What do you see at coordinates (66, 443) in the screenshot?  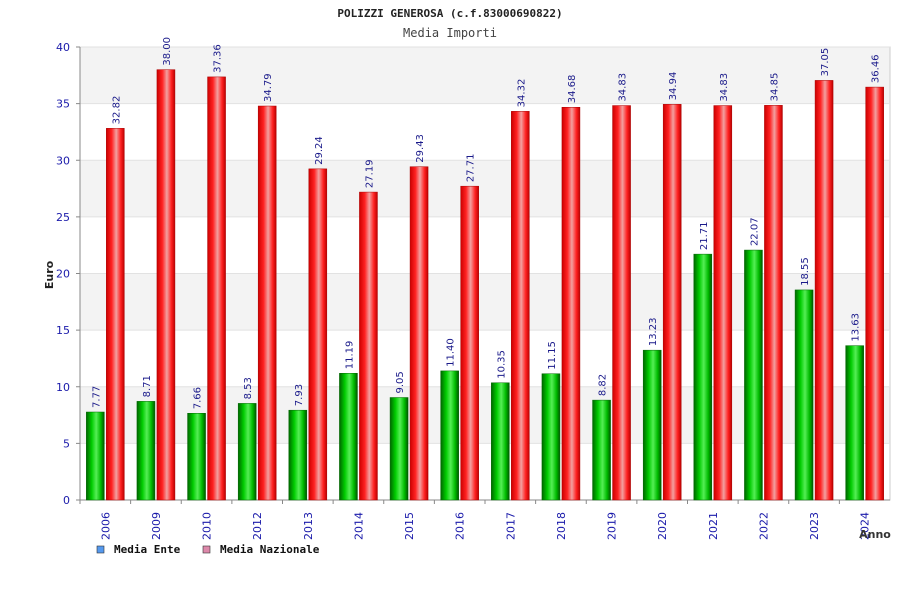 I see `y-tick-label: 5` at bounding box center [66, 443].